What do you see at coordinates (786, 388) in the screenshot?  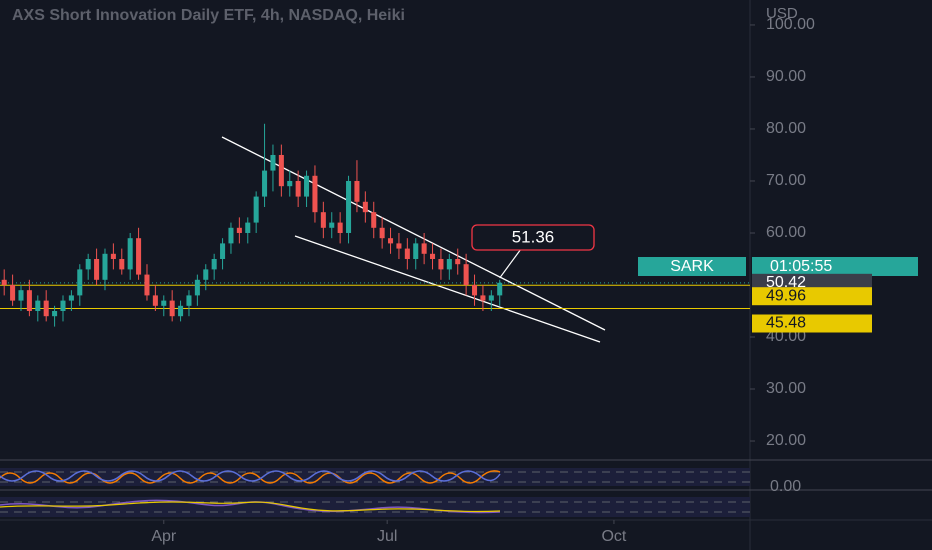 I see `y-tick-label: 30.00` at bounding box center [786, 388].